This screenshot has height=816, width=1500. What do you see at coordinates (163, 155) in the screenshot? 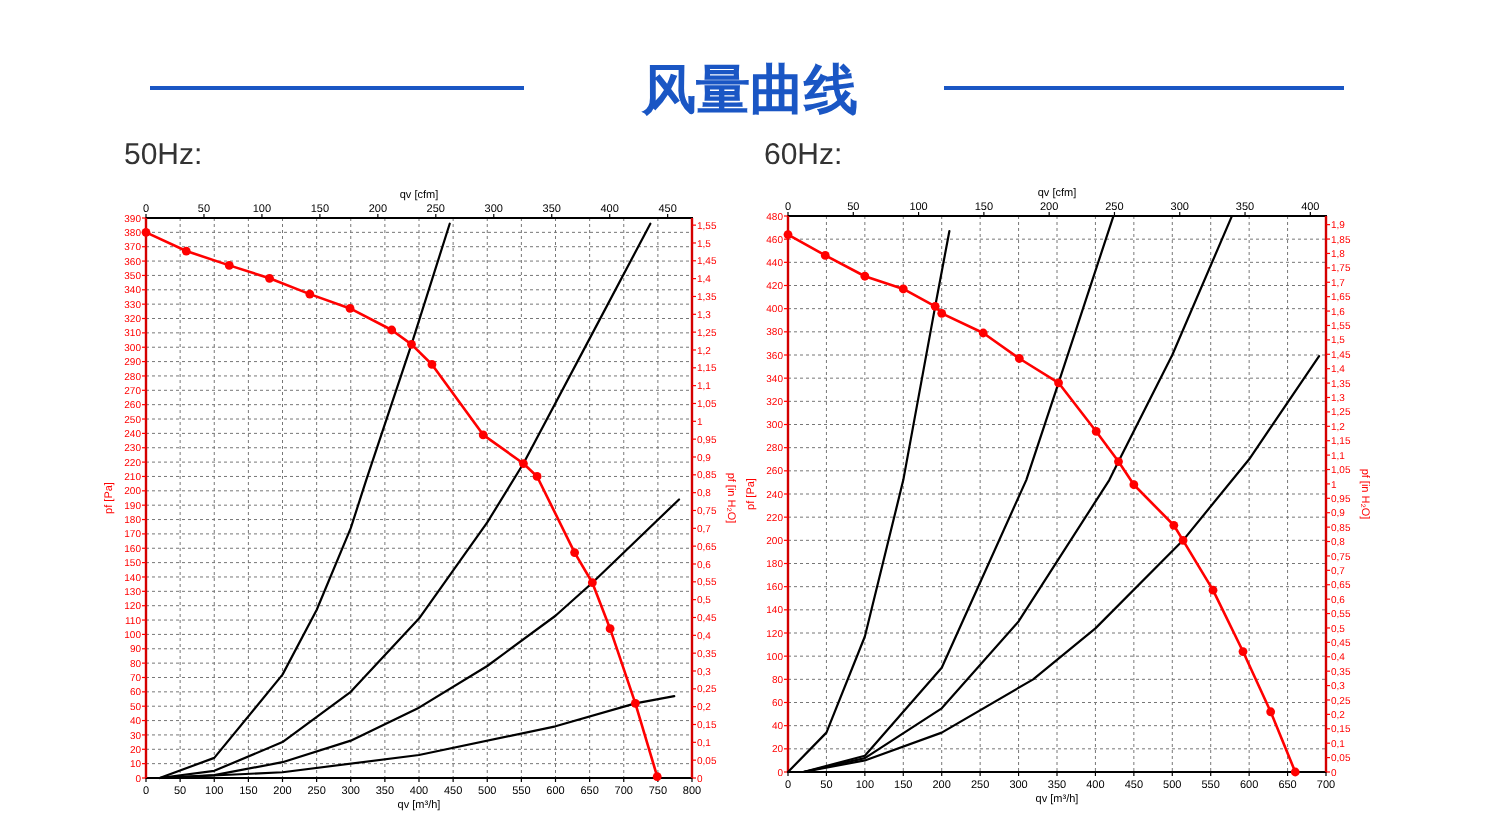
I see `chart-subtitle: 50Hz:` at bounding box center [163, 155].